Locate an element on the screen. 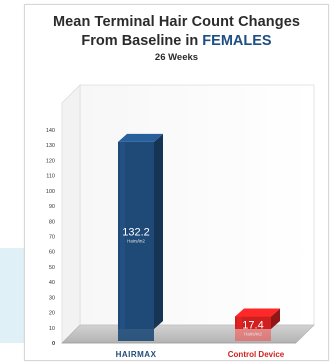  category-label: HAIRMAX is located at coordinates (136, 354).